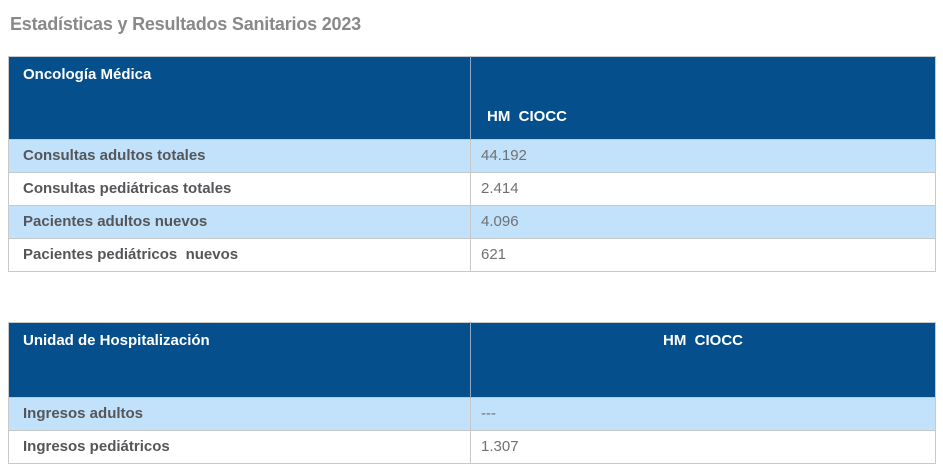 This screenshot has width=943, height=464. Describe the element at coordinates (703, 156) in the screenshot. I see `row-value: 44.192` at that location.